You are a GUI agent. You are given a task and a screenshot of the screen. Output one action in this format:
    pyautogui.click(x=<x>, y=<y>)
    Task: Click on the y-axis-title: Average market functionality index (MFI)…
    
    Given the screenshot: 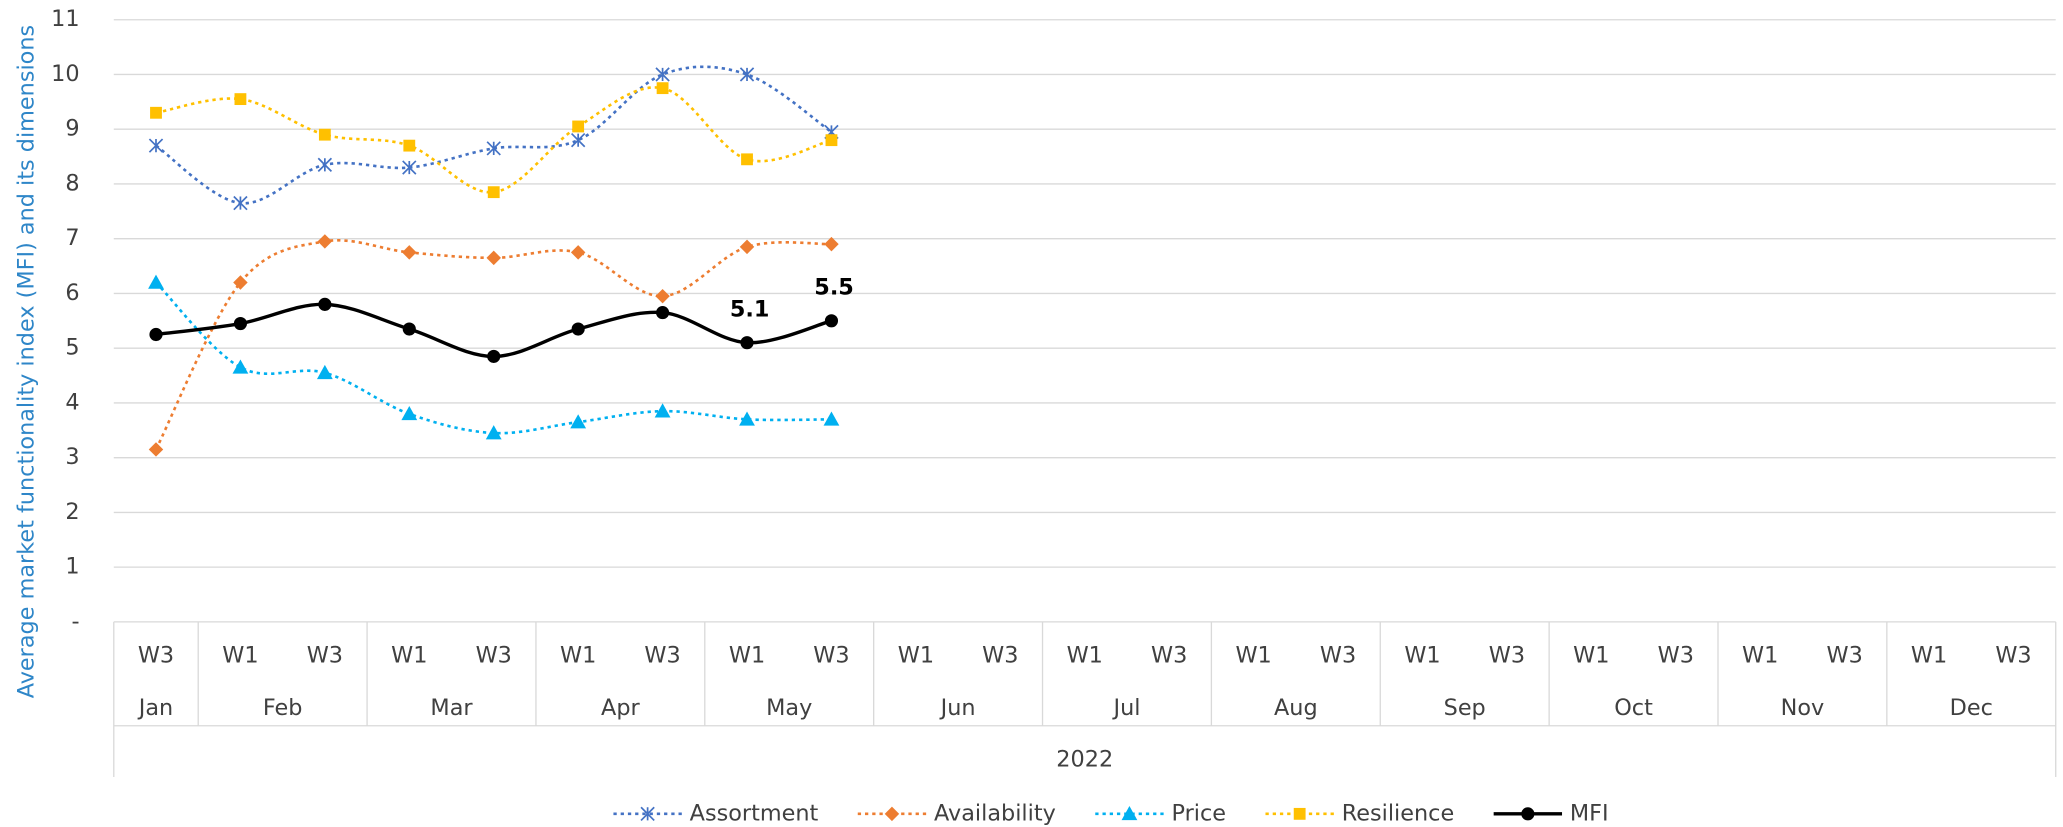 What is the action you would take?
    pyautogui.click(x=27, y=361)
    